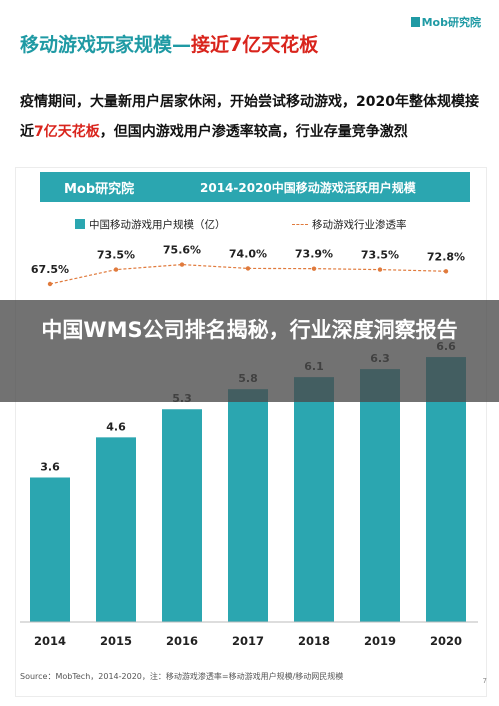 The image size is (499, 706). What do you see at coordinates (248, 641) in the screenshot?
I see `x-tick-2017: 2017` at bounding box center [248, 641].